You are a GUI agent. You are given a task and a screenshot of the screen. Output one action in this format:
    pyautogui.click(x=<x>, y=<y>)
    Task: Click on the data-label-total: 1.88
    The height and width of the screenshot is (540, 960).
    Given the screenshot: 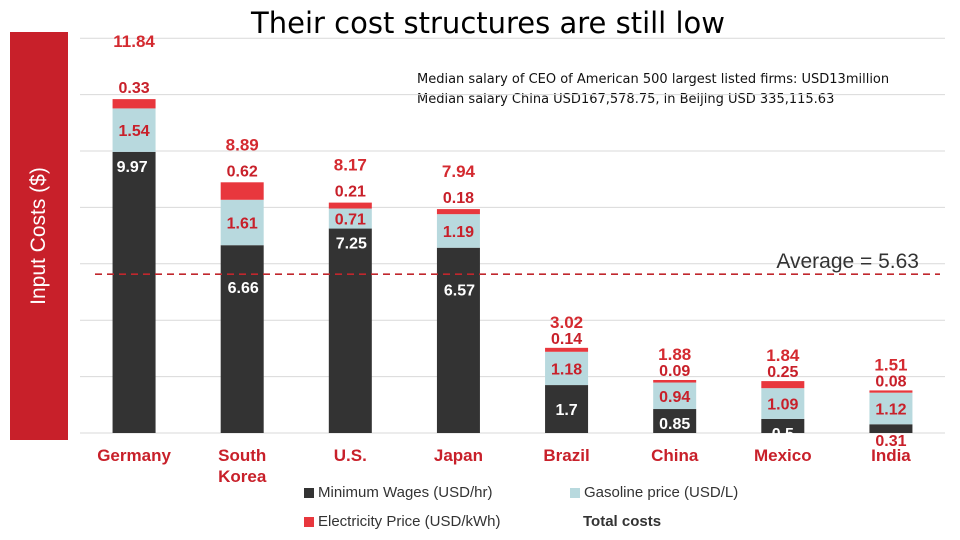 What is the action you would take?
    pyautogui.click(x=674, y=354)
    